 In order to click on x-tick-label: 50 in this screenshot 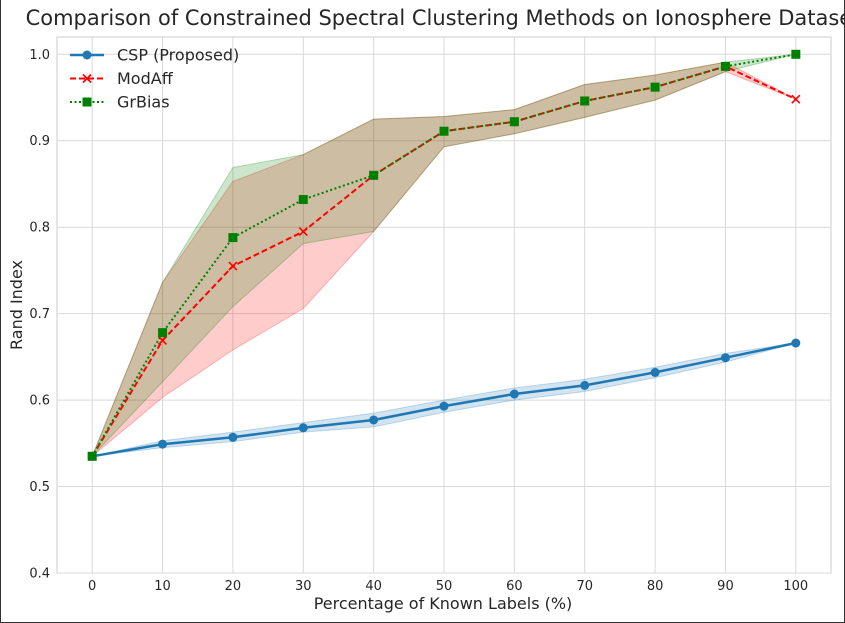, I will do `click(444, 586)`.